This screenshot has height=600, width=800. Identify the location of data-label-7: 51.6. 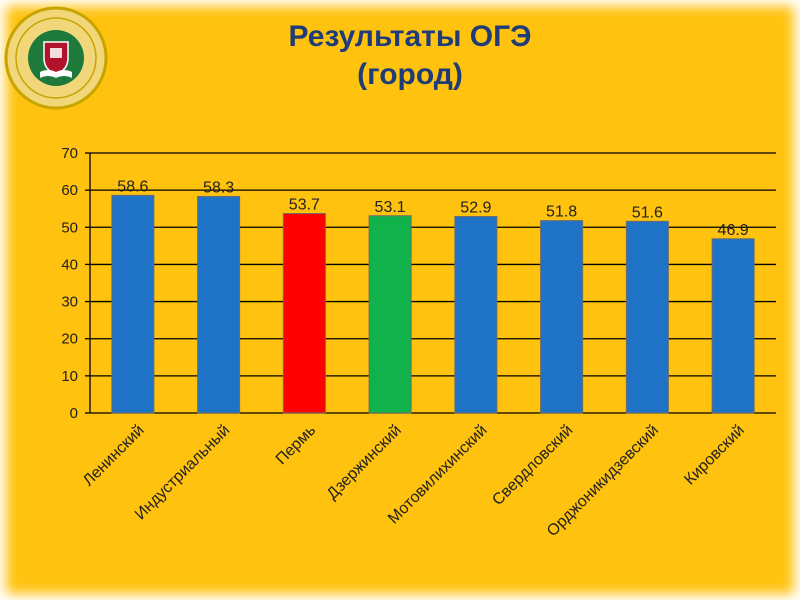
(647, 212).